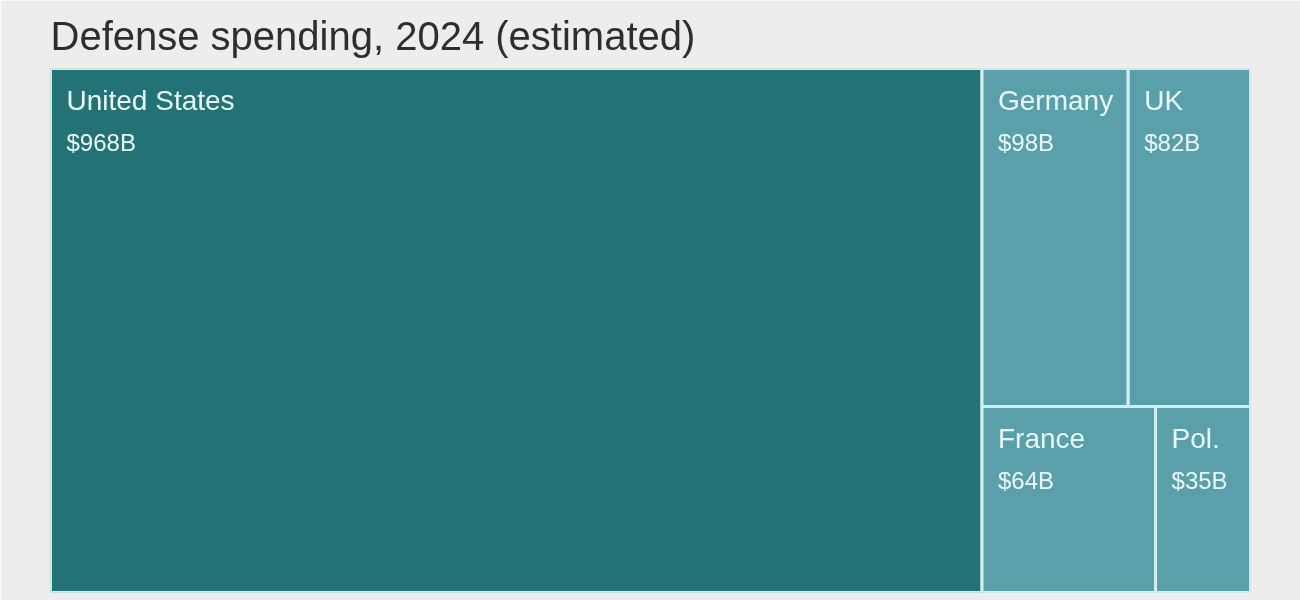 This screenshot has width=1300, height=600. Describe the element at coordinates (1026, 480) in the screenshot. I see `data-label: $64B` at that location.